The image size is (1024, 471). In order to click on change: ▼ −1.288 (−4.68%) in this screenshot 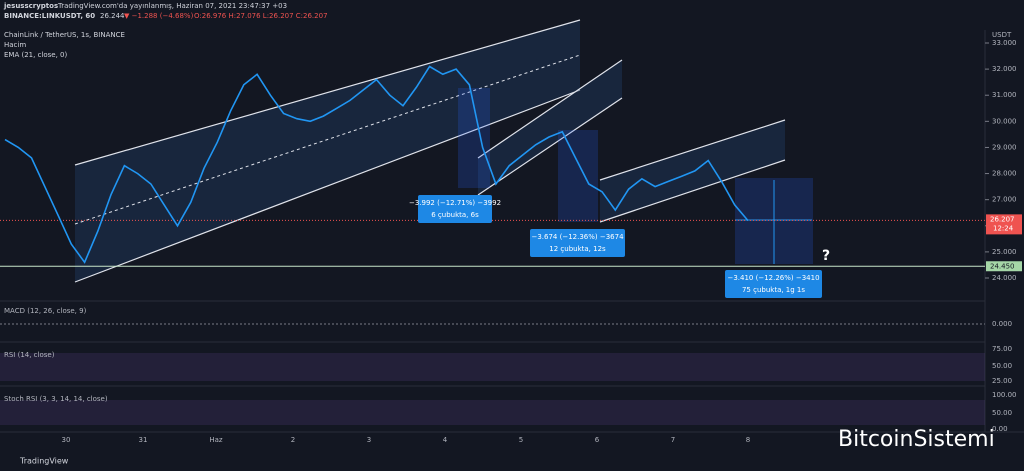, I will do `click(159, 16)`.